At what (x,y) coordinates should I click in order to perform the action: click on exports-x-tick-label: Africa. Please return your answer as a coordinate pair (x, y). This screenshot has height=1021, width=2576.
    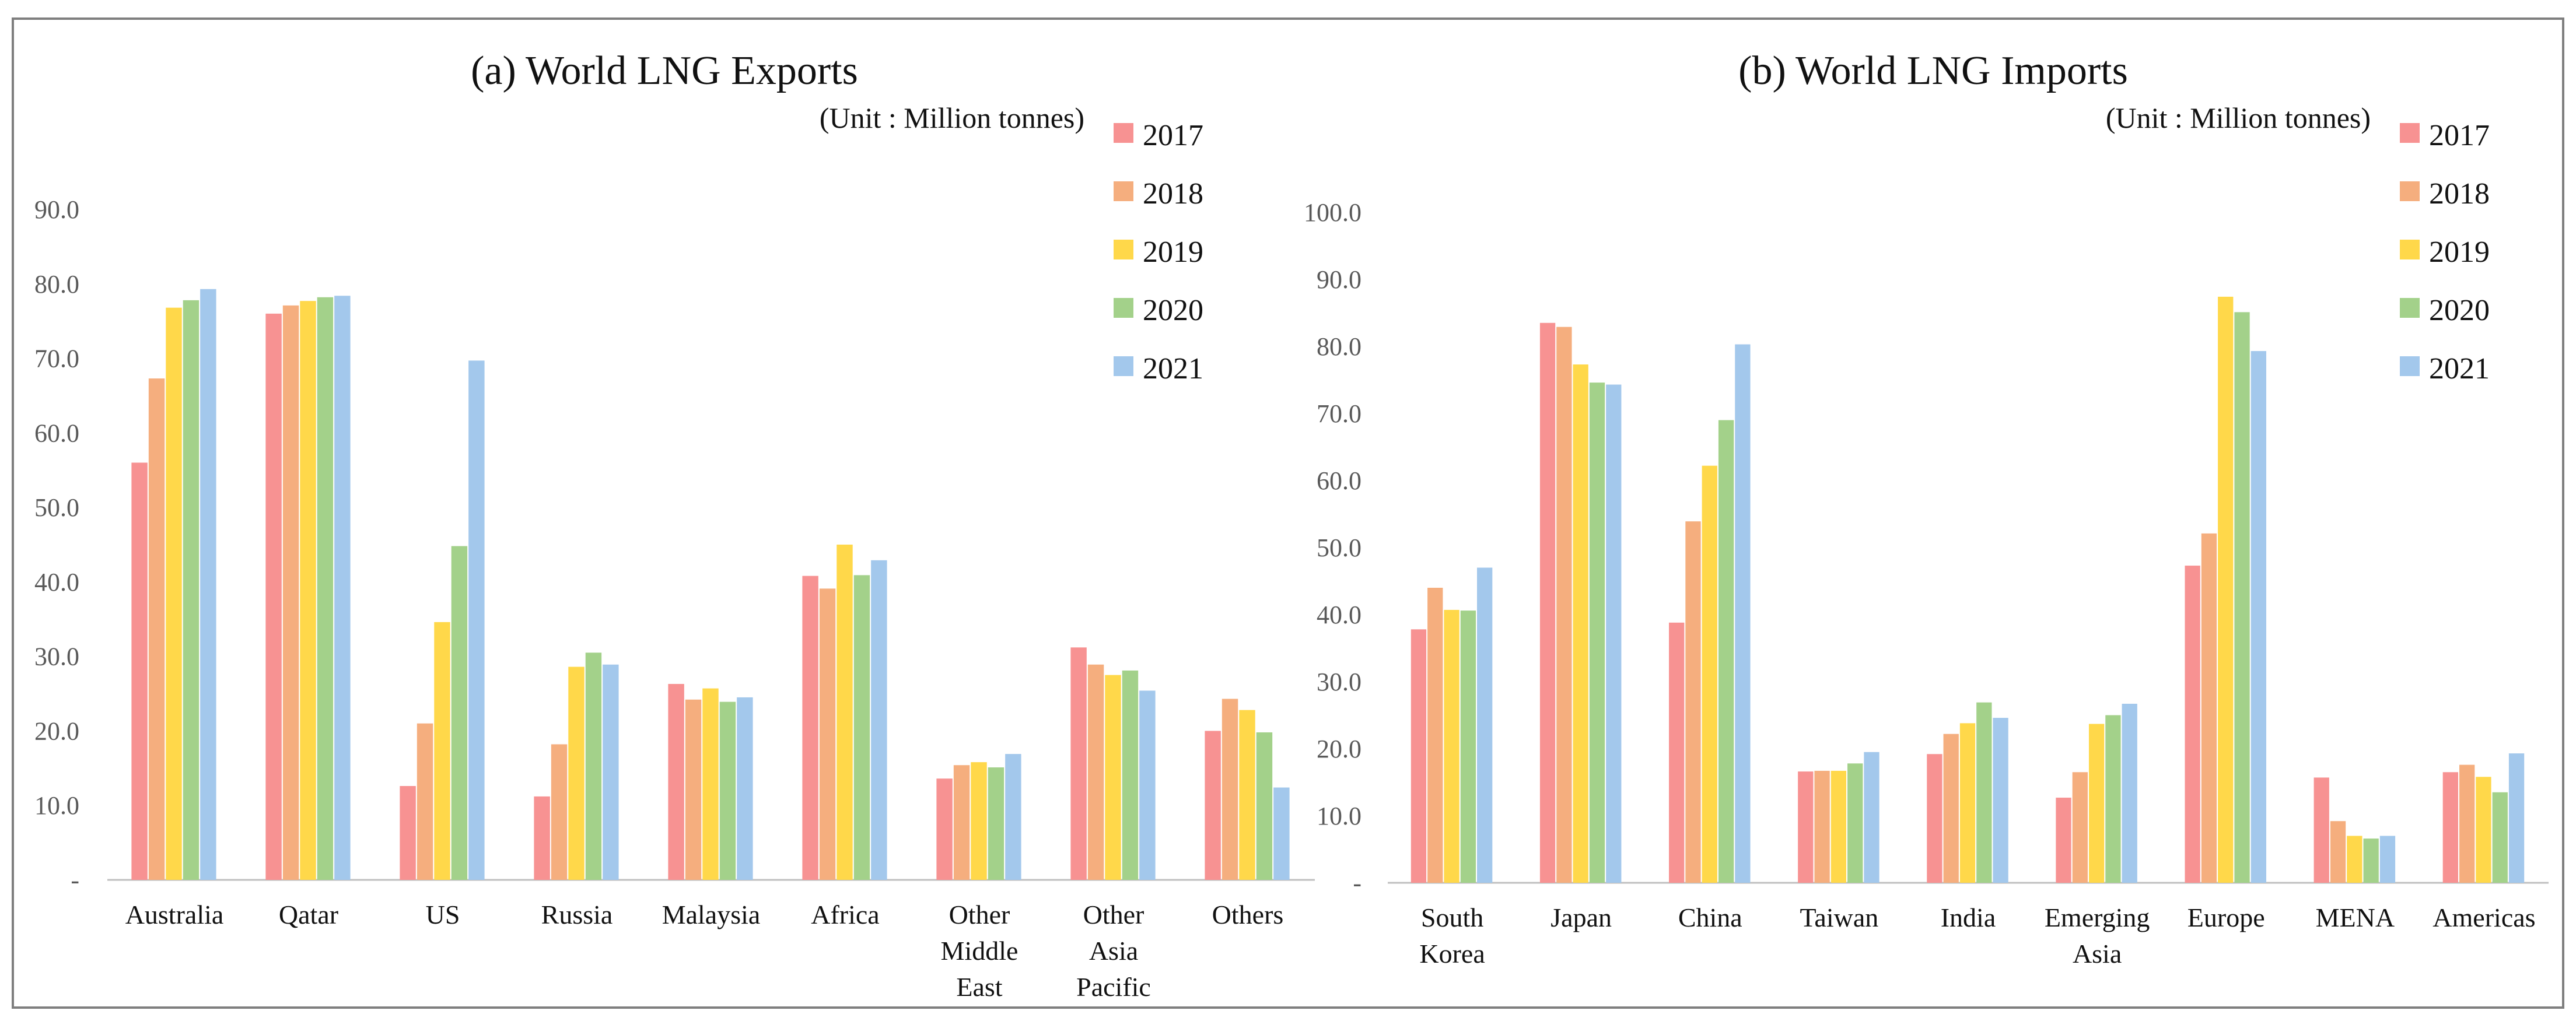
    Looking at the image, I should click on (845, 914).